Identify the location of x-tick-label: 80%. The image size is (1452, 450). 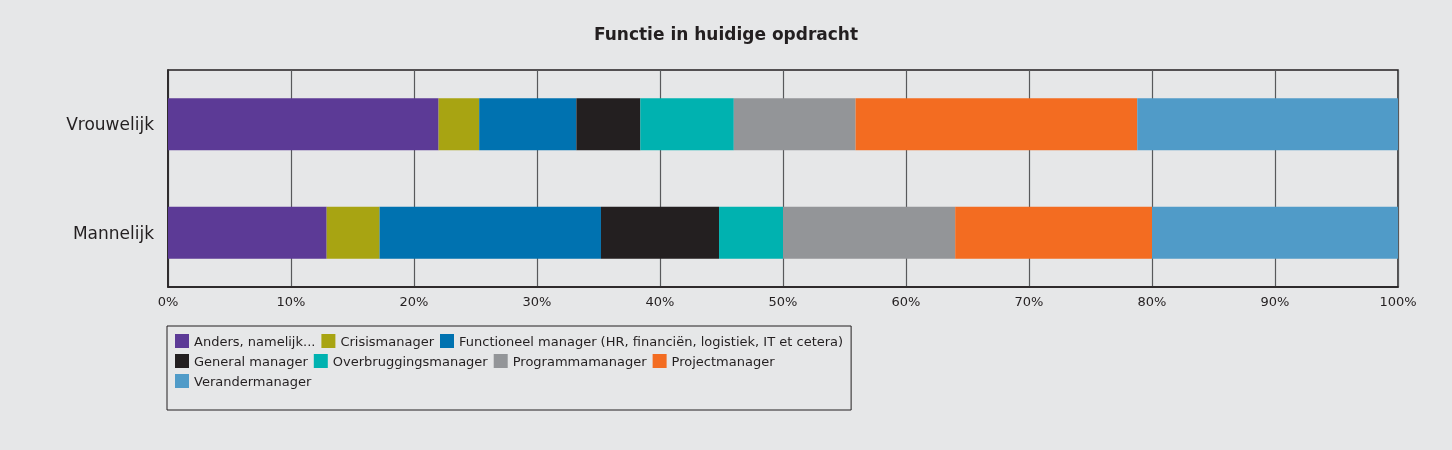
(1152, 301).